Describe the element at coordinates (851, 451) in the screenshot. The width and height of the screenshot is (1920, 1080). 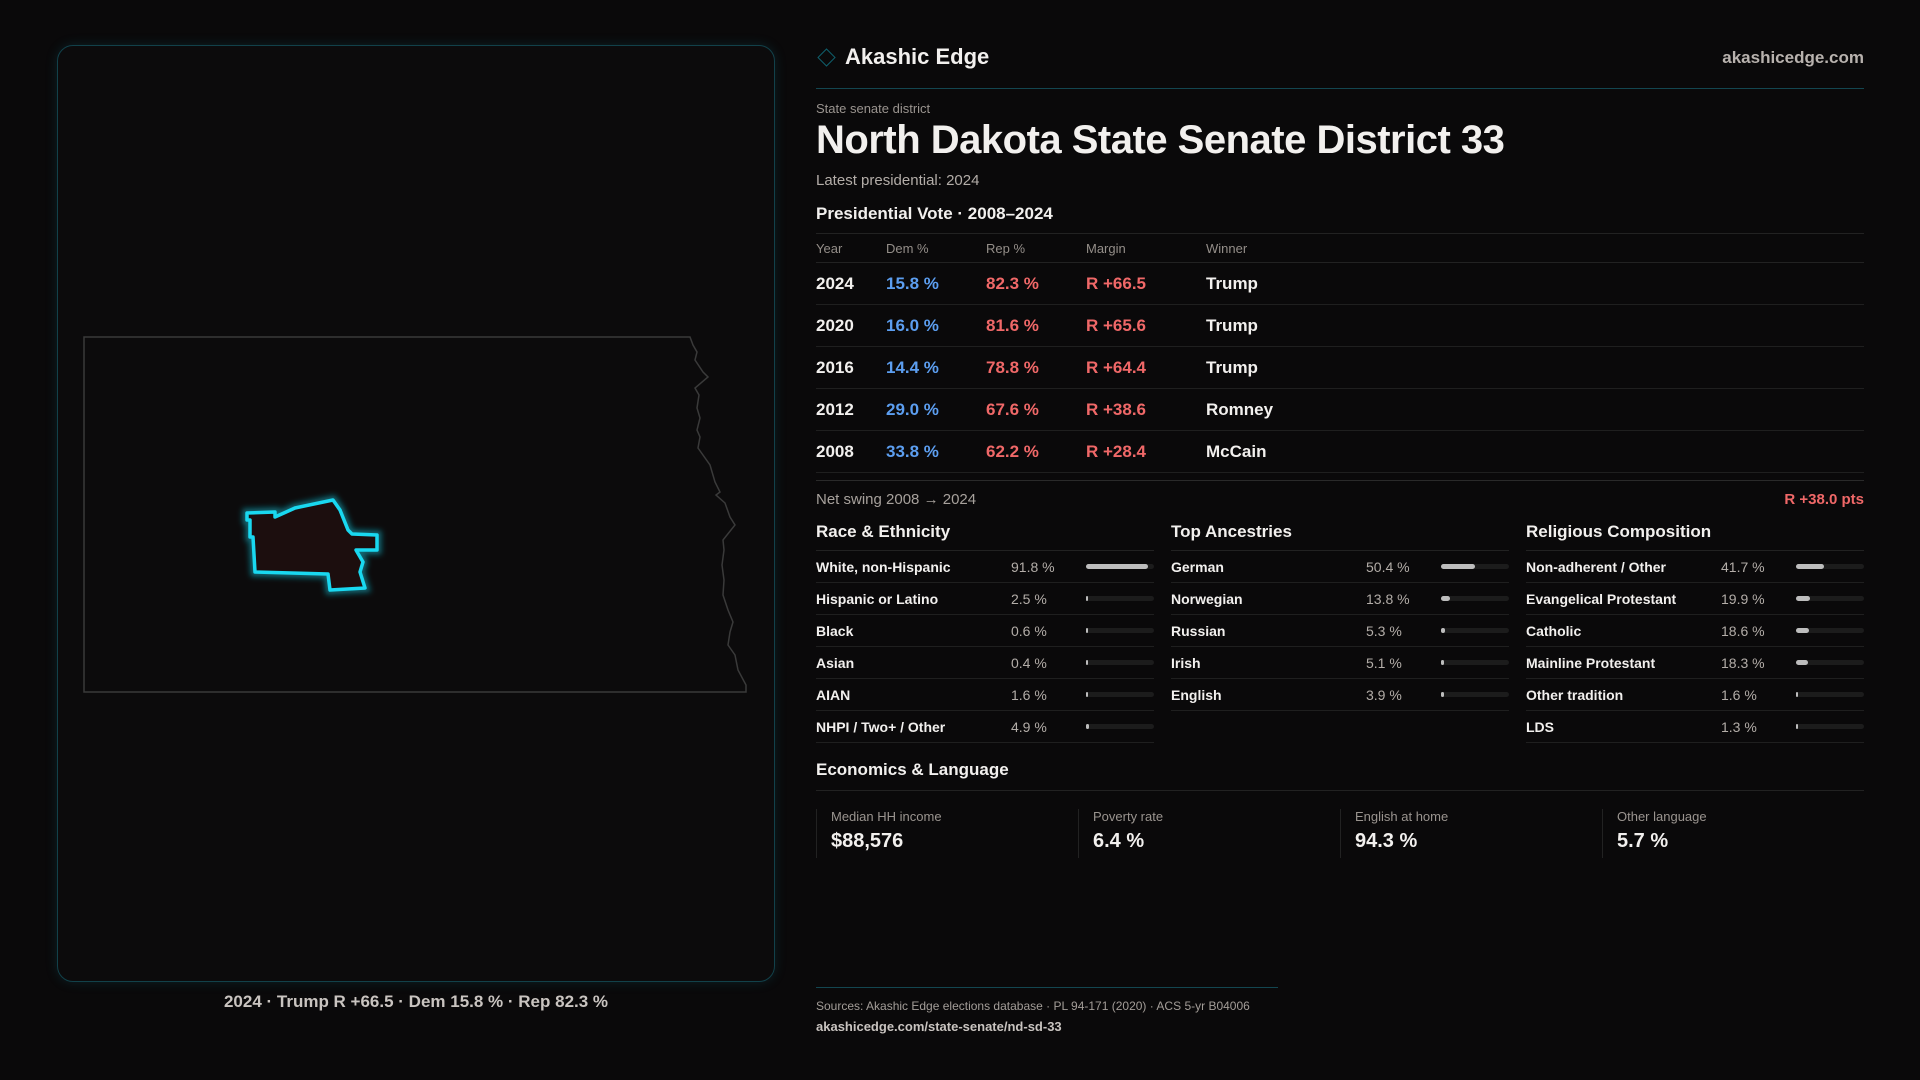
I see `cell-year: 2008` at that location.